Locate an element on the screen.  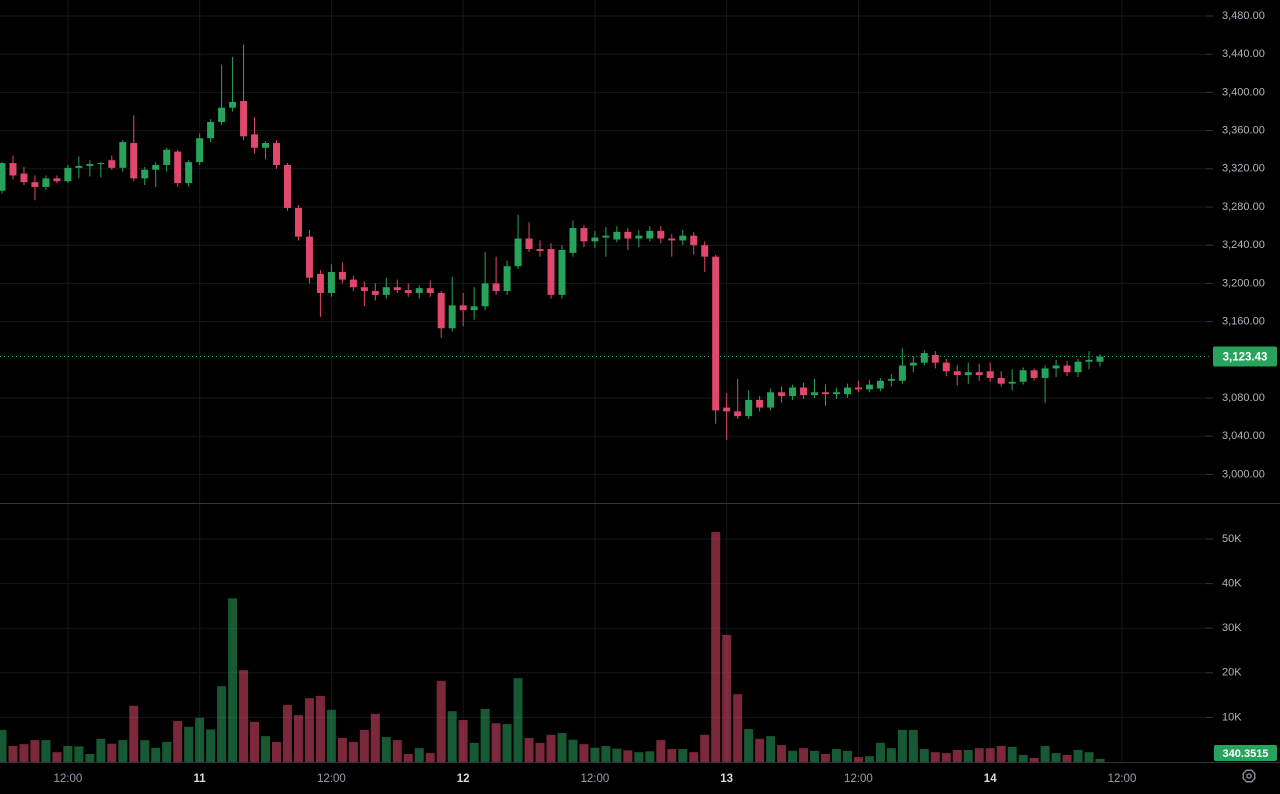
volume-axis-label: 30K is located at coordinates (1232, 628).